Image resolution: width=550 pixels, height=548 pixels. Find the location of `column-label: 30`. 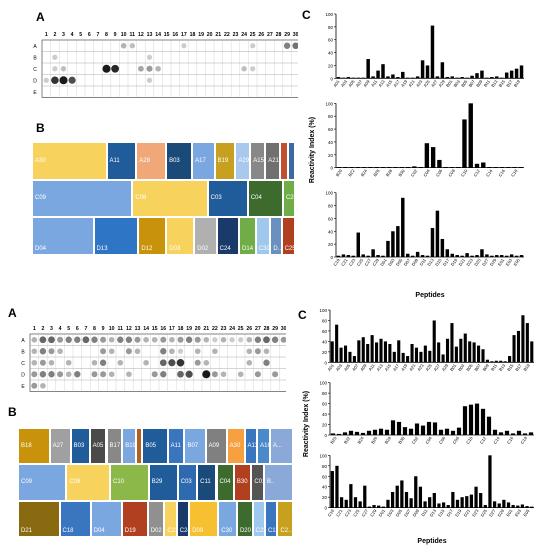

column-label: 30 is located at coordinates (295, 35).